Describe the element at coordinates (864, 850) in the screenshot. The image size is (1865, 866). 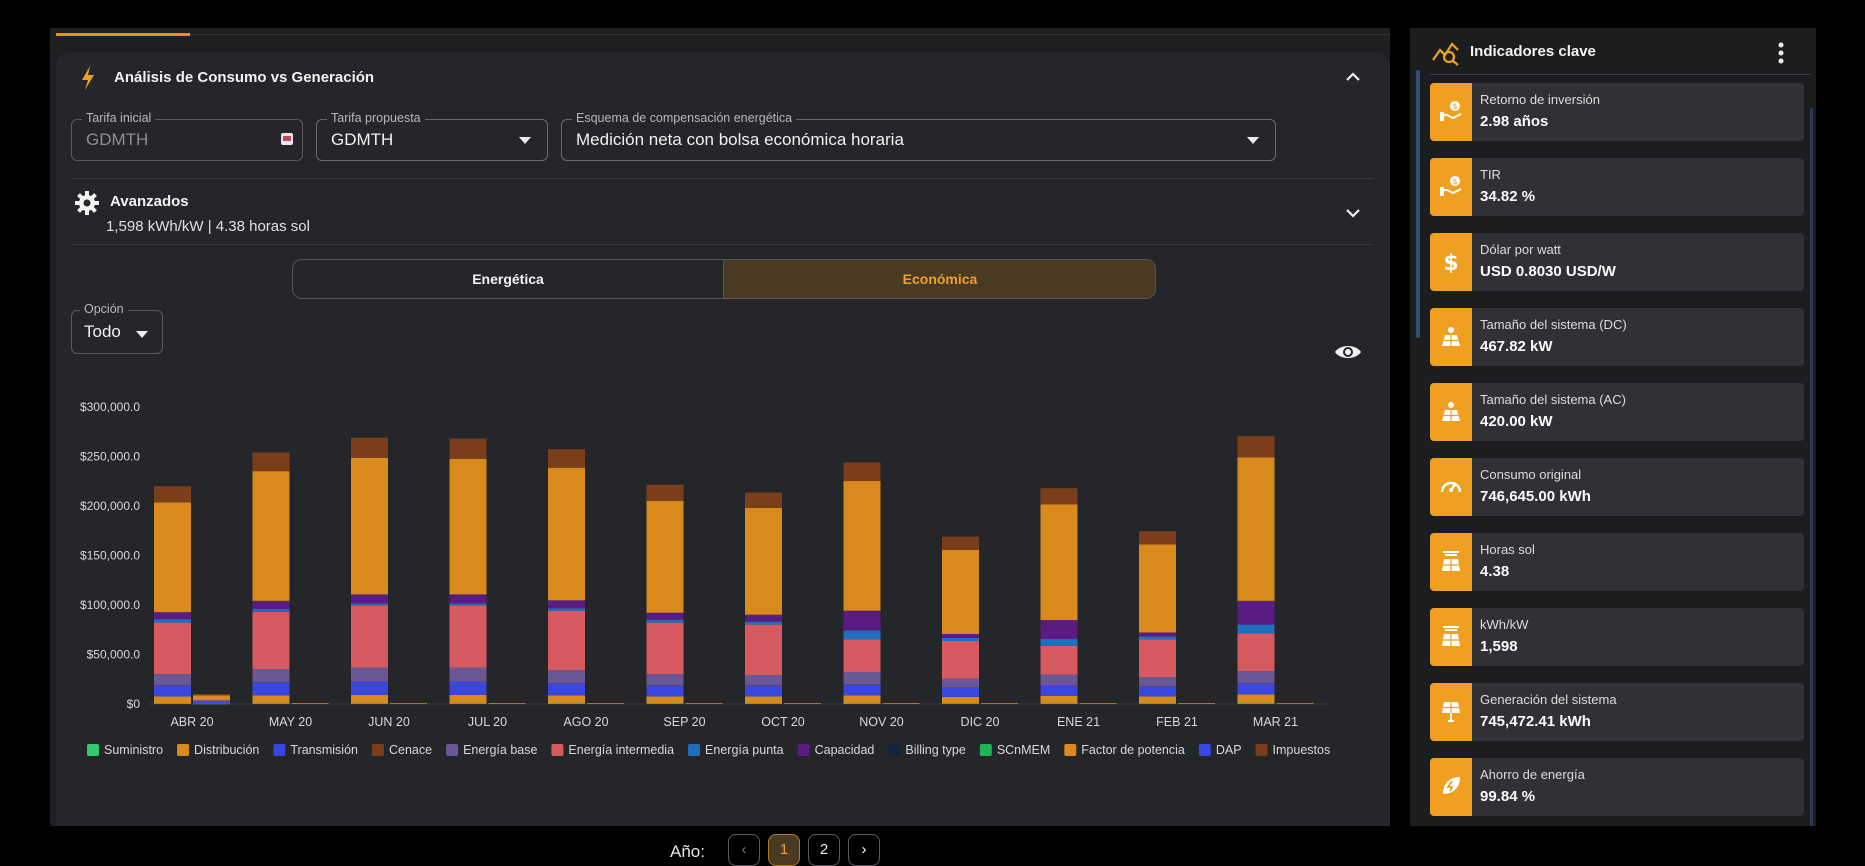
I see `next-page-button: ›` at that location.